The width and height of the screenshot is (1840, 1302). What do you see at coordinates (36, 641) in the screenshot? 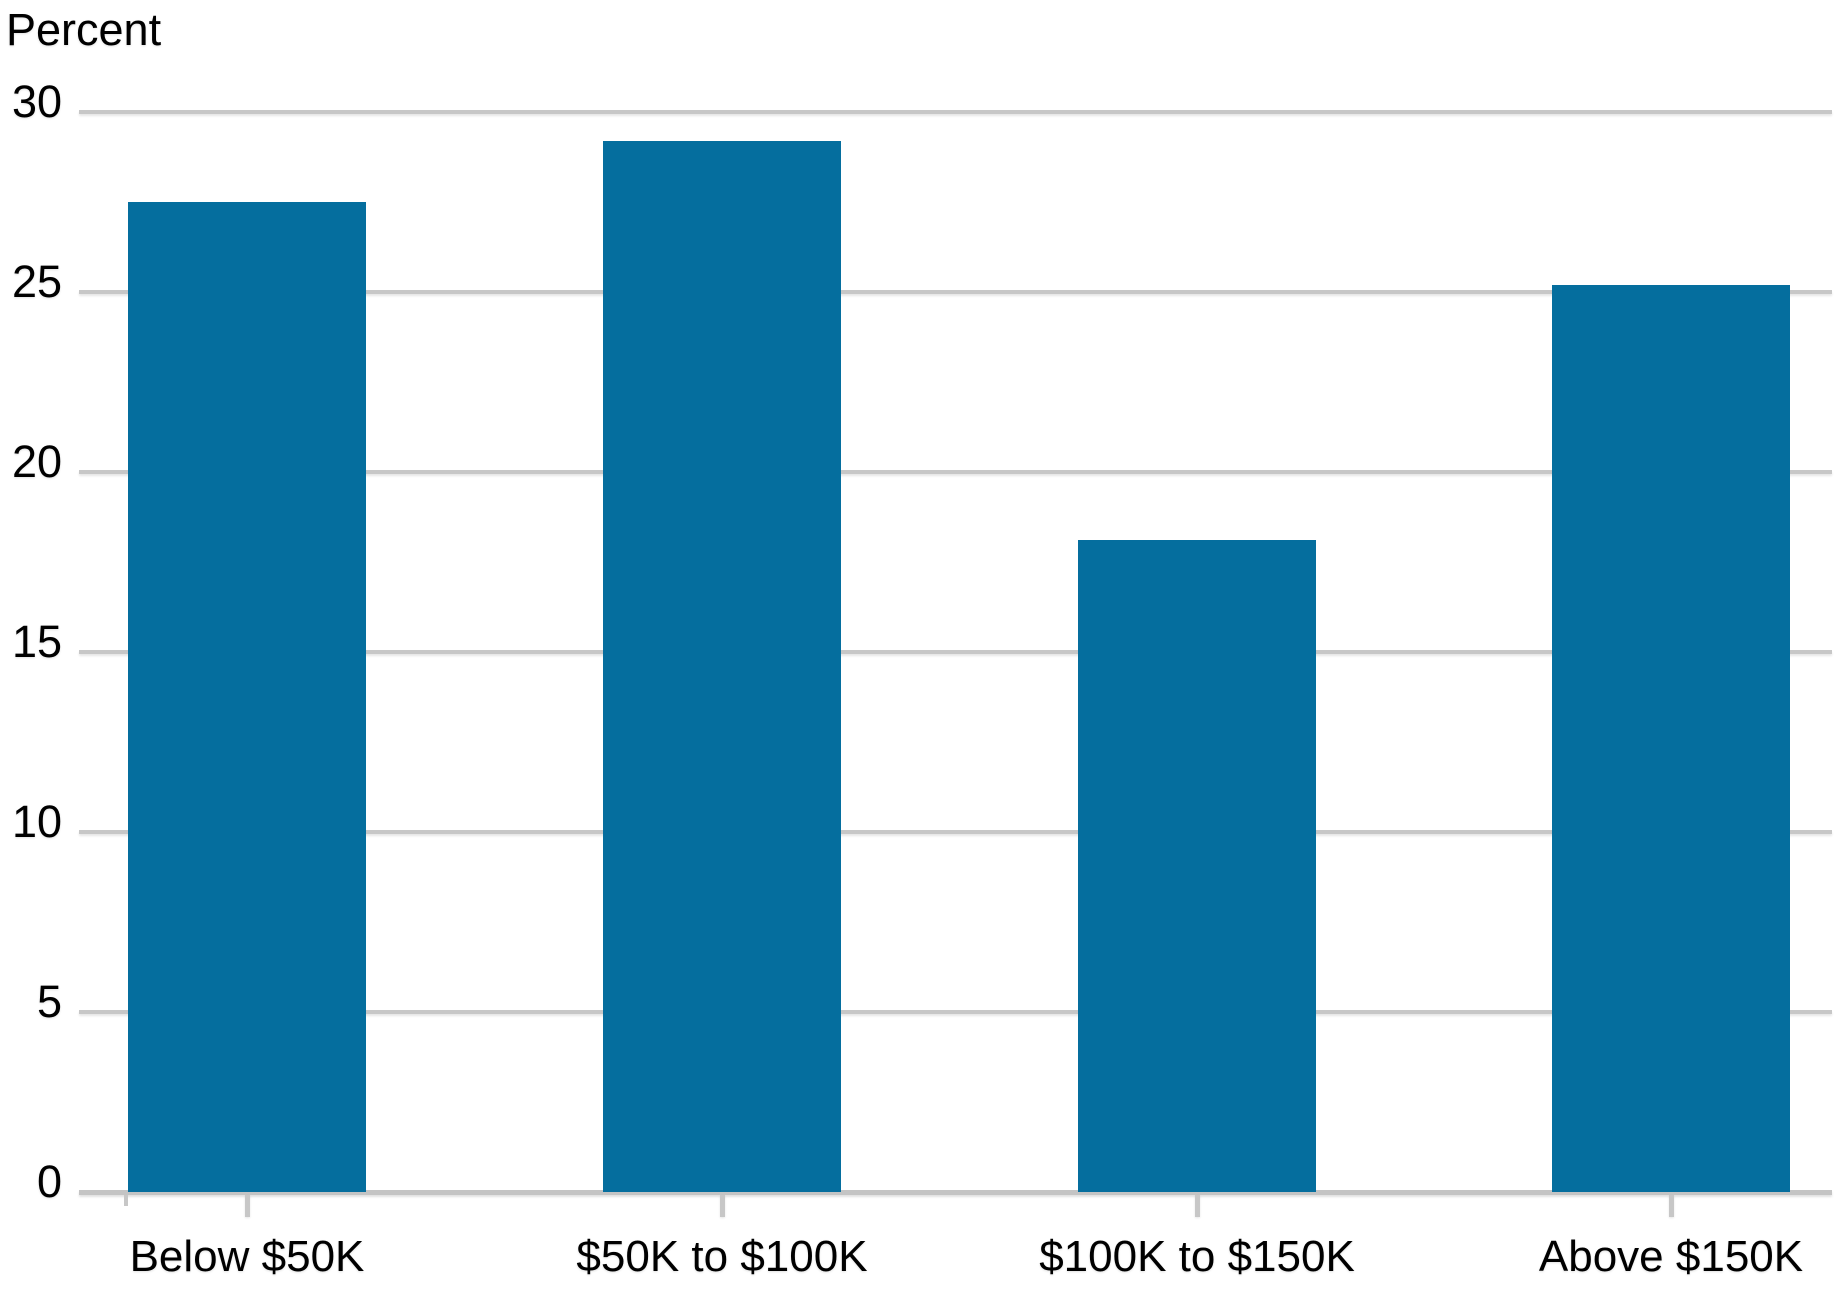
I see `y-tick-label: 15` at bounding box center [36, 641].